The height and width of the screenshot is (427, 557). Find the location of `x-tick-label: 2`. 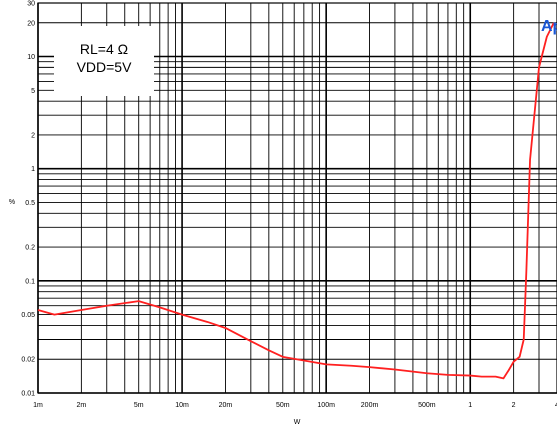

x-tick-label: 2 is located at coordinates (514, 405).